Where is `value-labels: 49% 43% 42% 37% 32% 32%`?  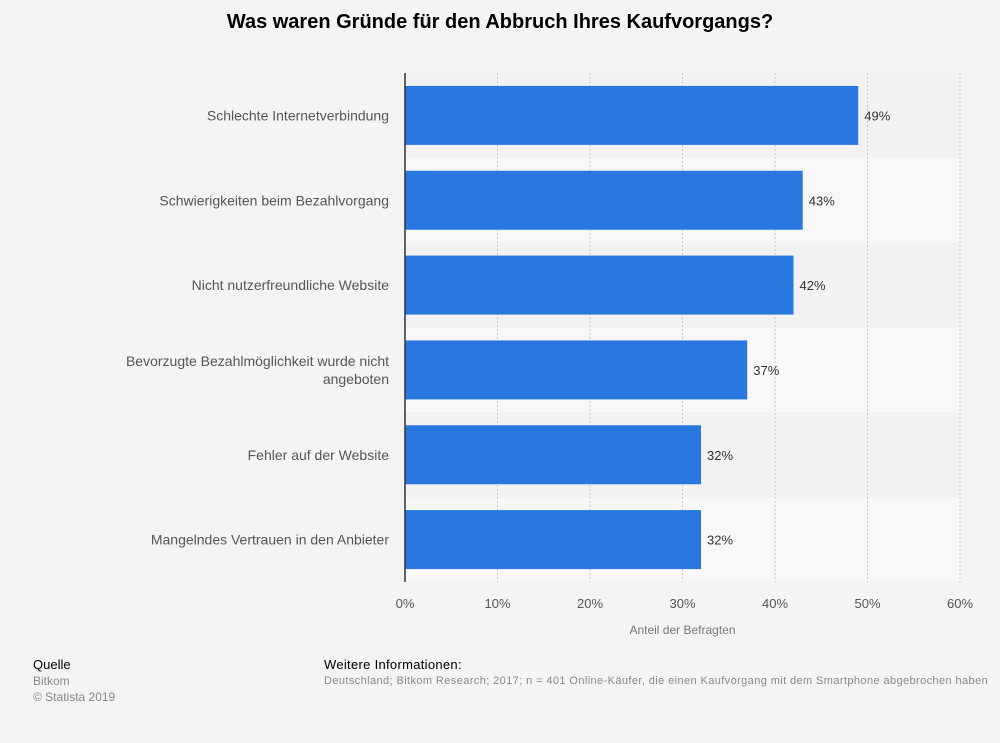 value-labels: 49% 43% 42% 37% 32% 32% is located at coordinates (799, 327).